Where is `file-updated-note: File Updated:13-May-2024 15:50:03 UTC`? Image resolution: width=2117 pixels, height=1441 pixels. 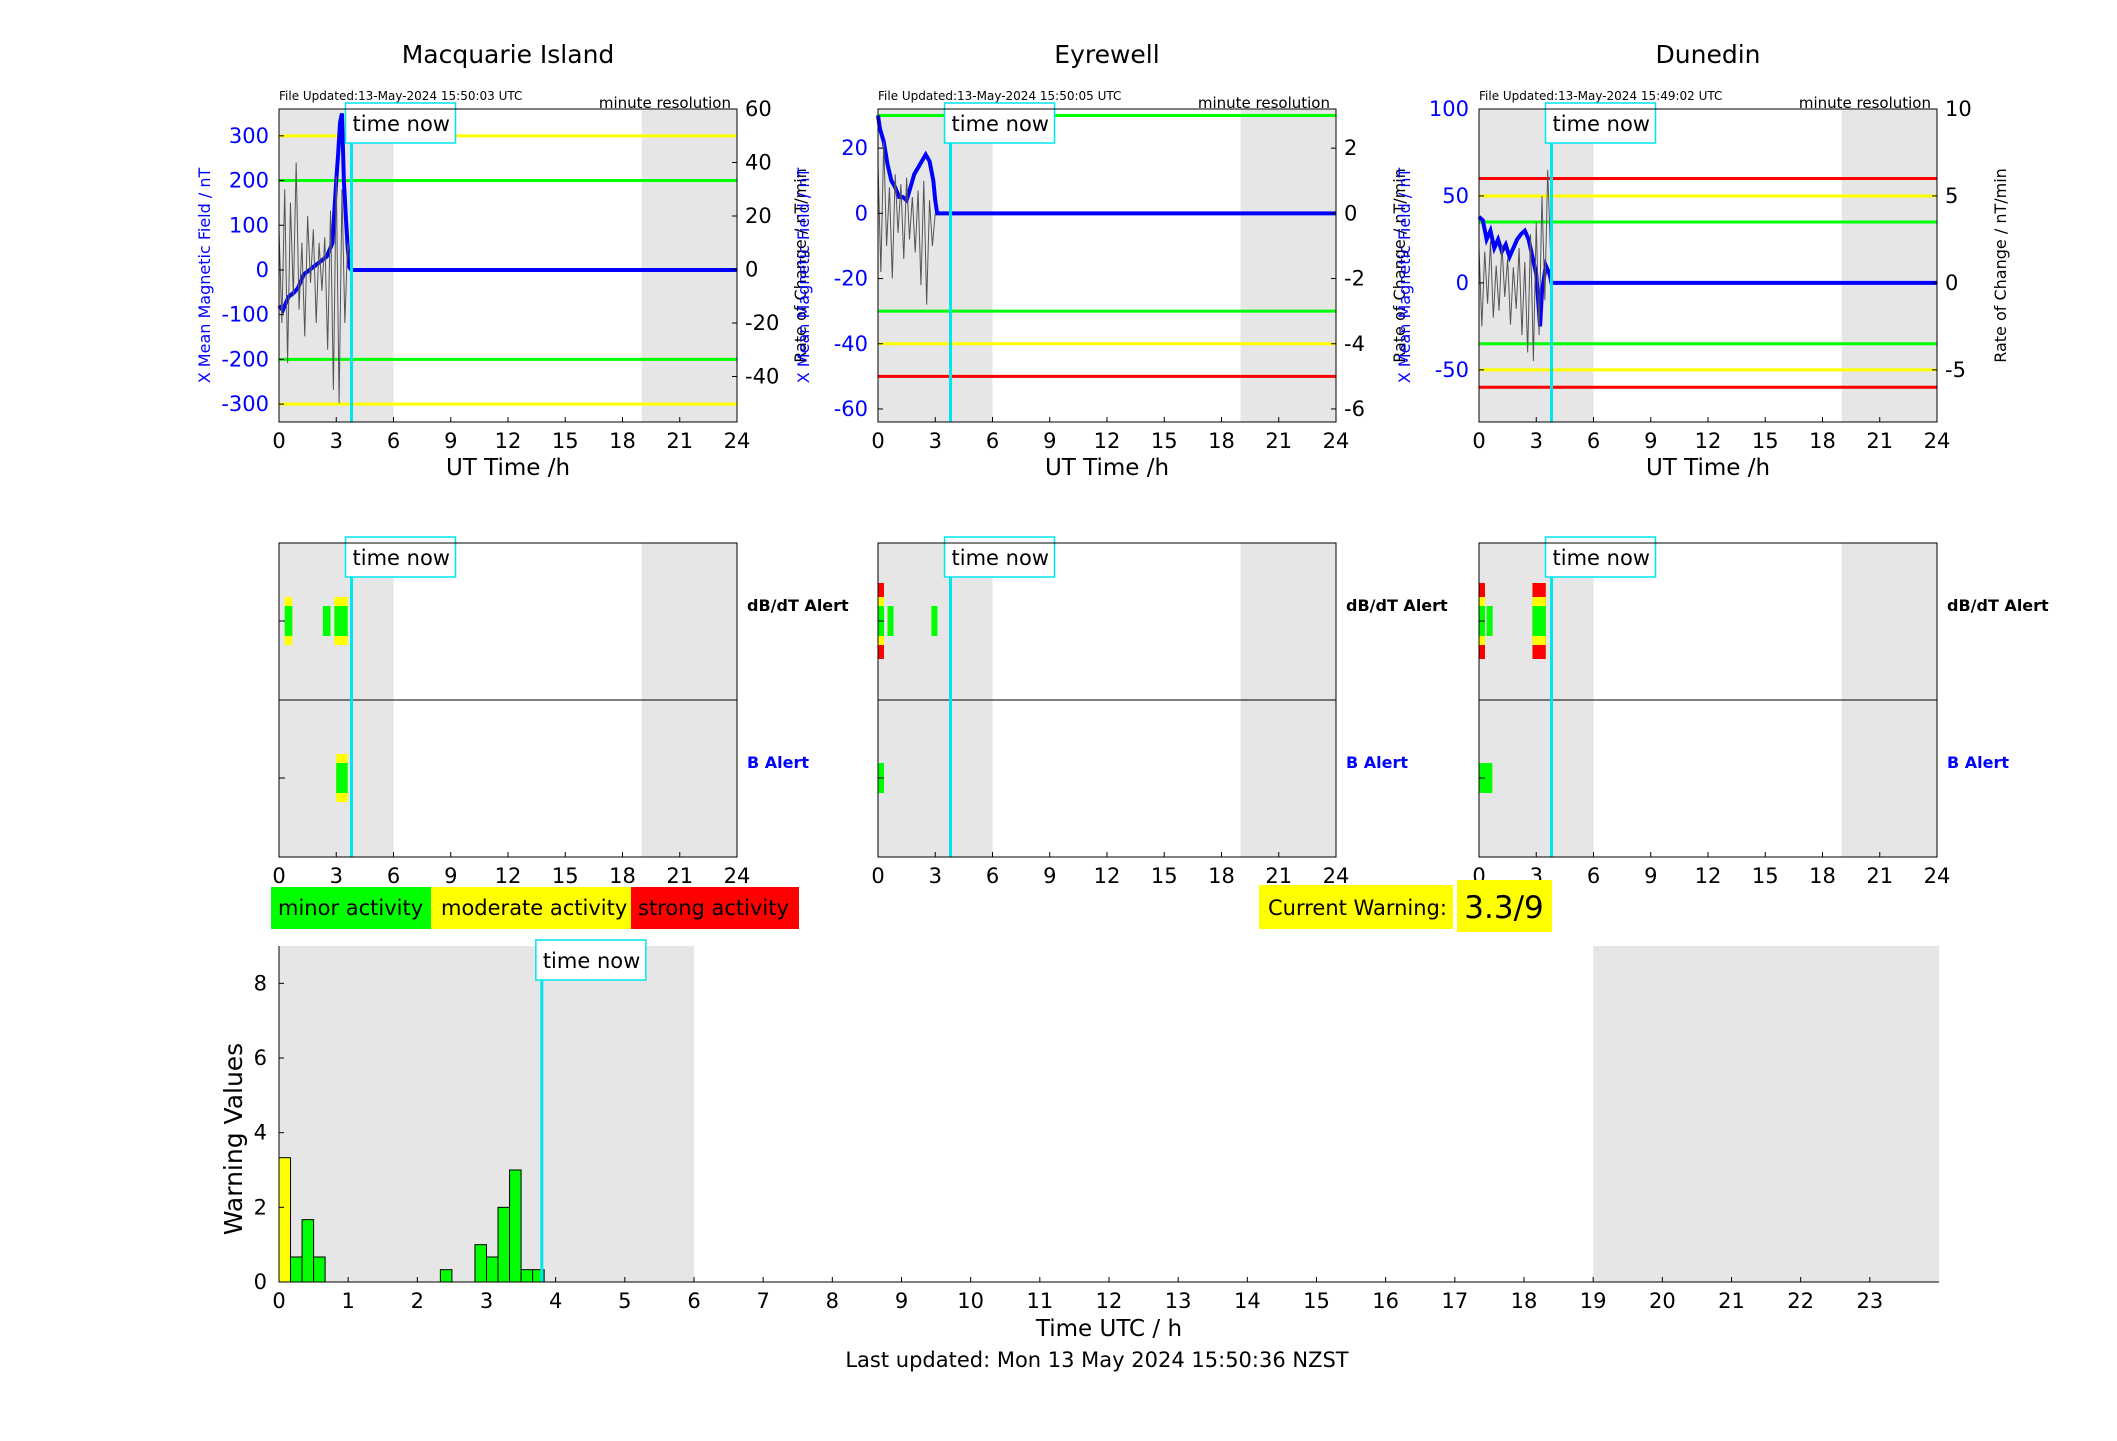 file-updated-note: File Updated:13-May-2024 15:50:03 UTC is located at coordinates (400, 96).